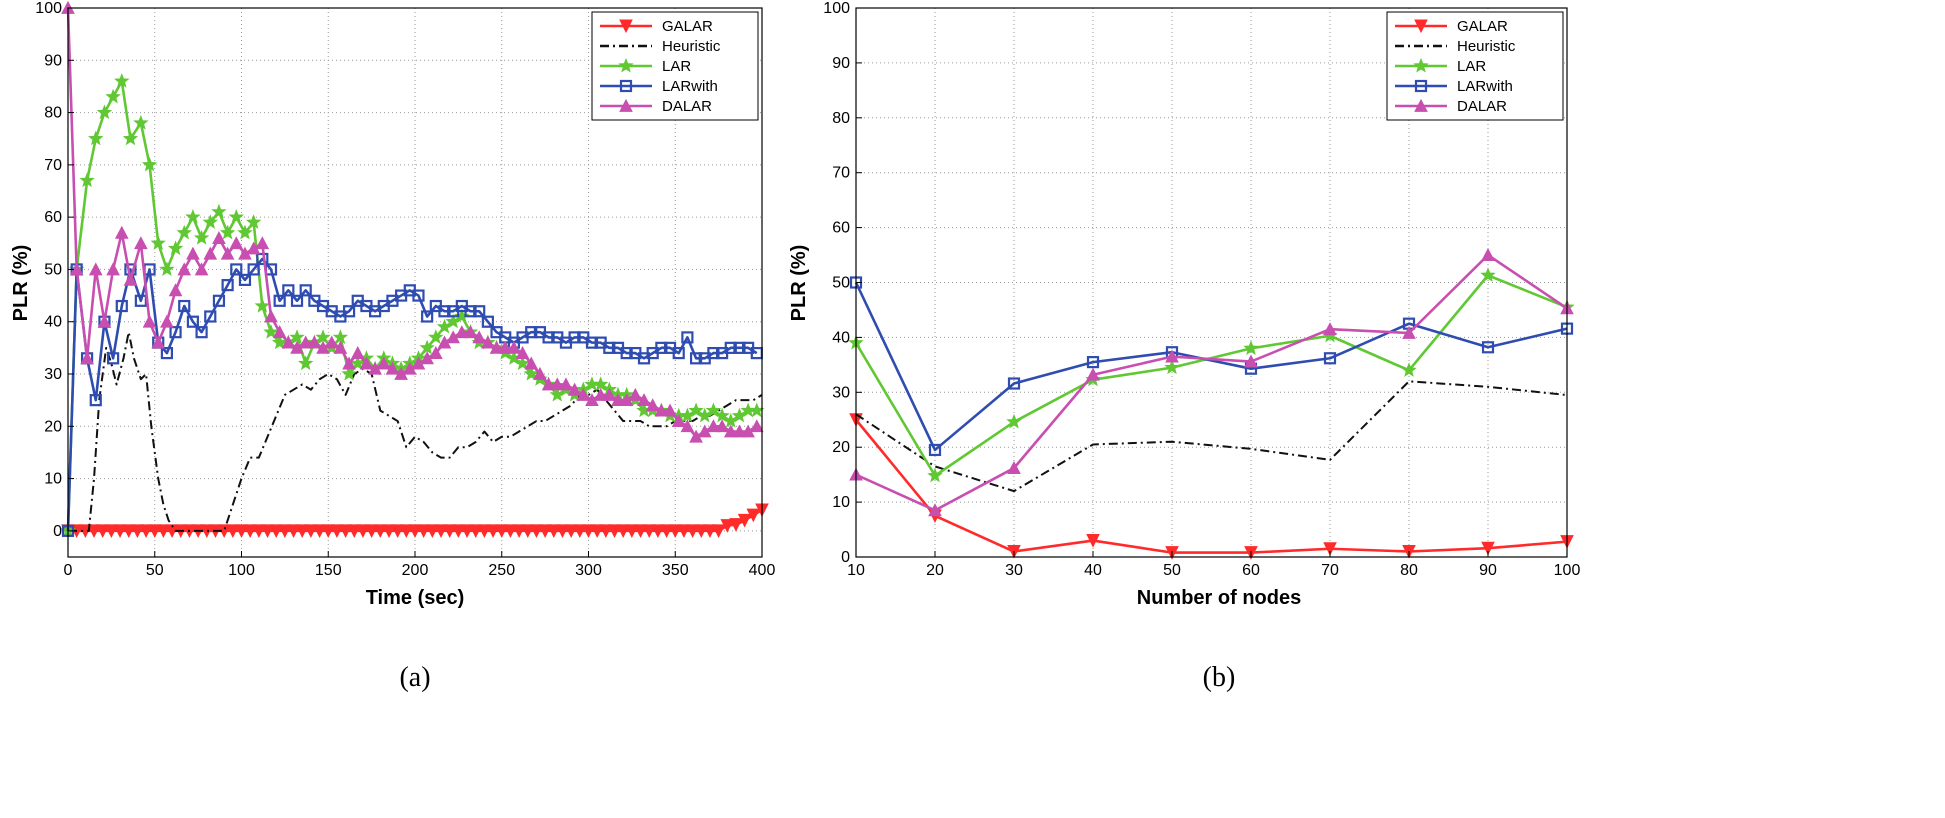 The width and height of the screenshot is (1945, 818). Describe the element at coordinates (1330, 570) in the screenshot. I see `x-tick-label: 70` at that location.